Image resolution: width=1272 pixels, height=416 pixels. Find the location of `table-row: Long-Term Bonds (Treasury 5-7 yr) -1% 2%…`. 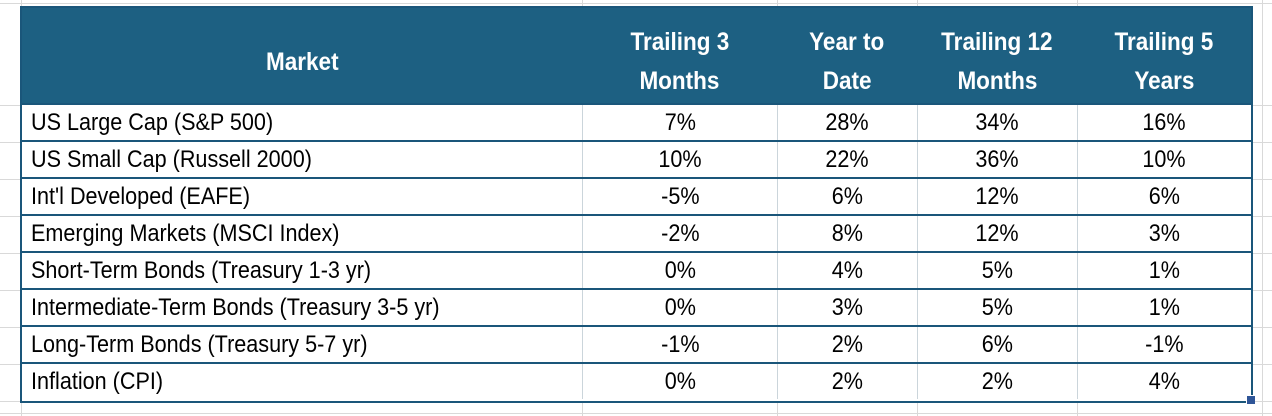

table-row: Long-Term Bonds (Treasury 5-7 yr) -1% 2%… is located at coordinates (636, 343).